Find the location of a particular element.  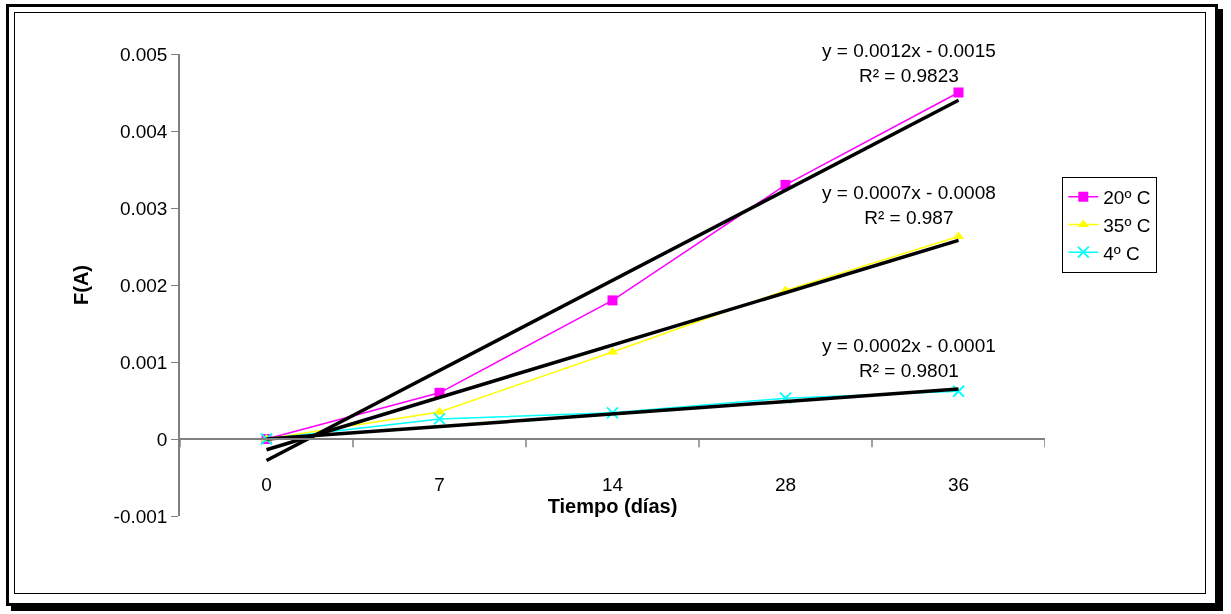

legend-label: 35º C is located at coordinates (1127, 225).